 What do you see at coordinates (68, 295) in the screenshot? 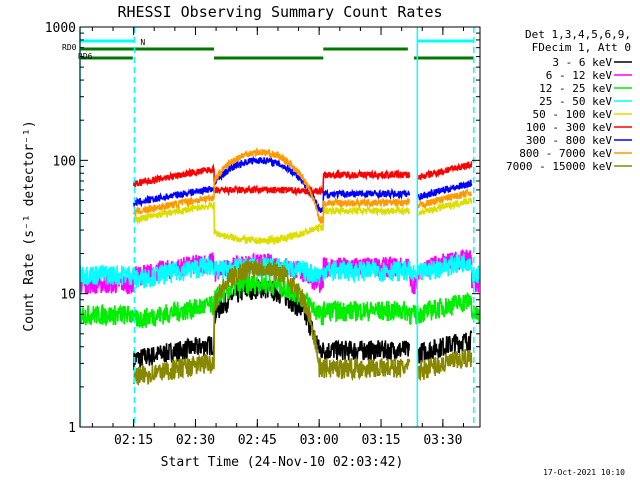
I see `y-tick-label-1: 10` at bounding box center [68, 295].